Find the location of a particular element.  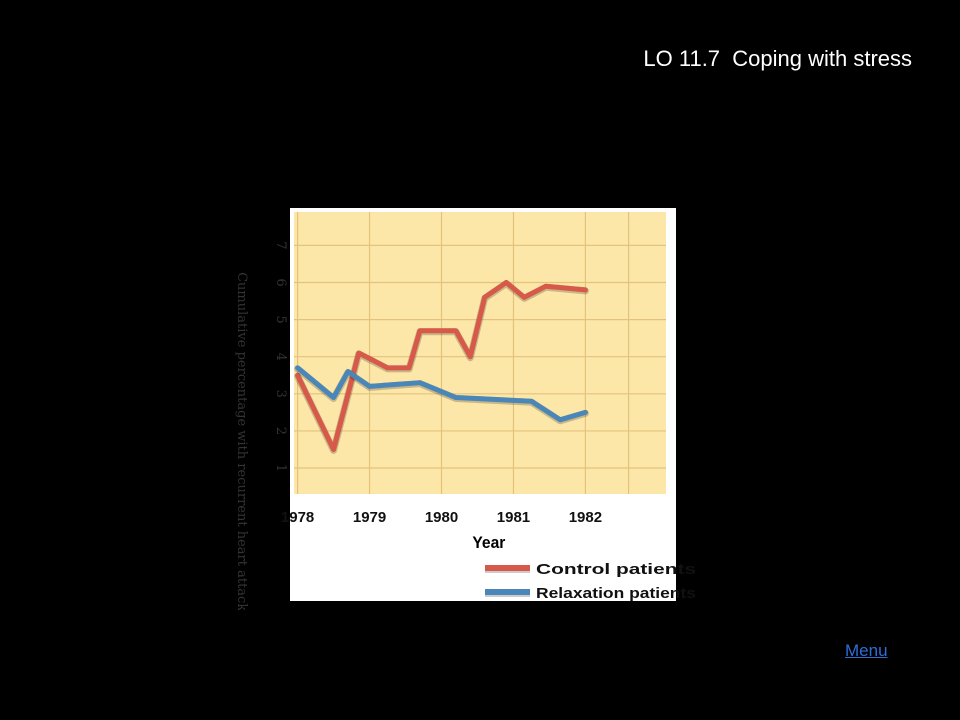

x-axis-ticks: 1978 1979 1980 1981 1982 is located at coordinates (441, 517).